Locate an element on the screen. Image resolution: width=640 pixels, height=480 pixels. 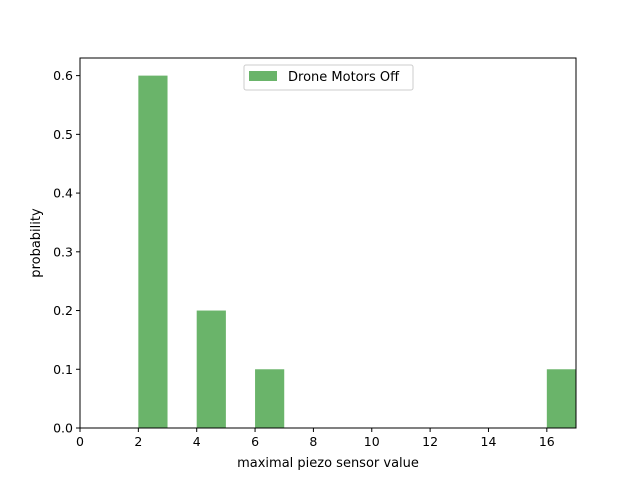
x-axis-ticks: 0 2 4 6 8 10 12 14 16 is located at coordinates (315, 438).